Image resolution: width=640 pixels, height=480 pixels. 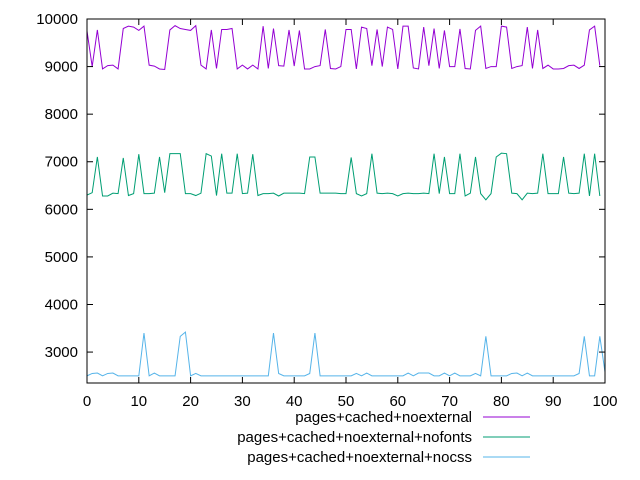 I want to click on x-tick-label: 60, so click(x=397, y=401).